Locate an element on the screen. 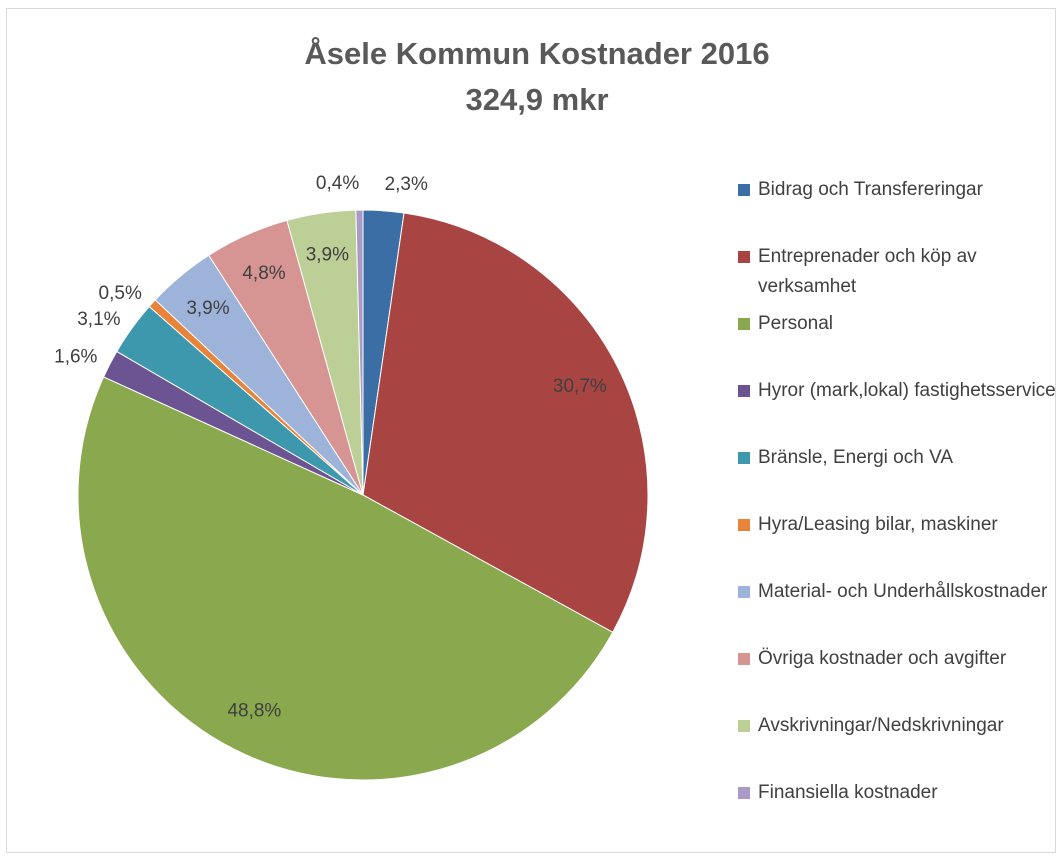 This screenshot has width=1059, height=856. legend-label: Material- och Underhållskostnader is located at coordinates (903, 591).